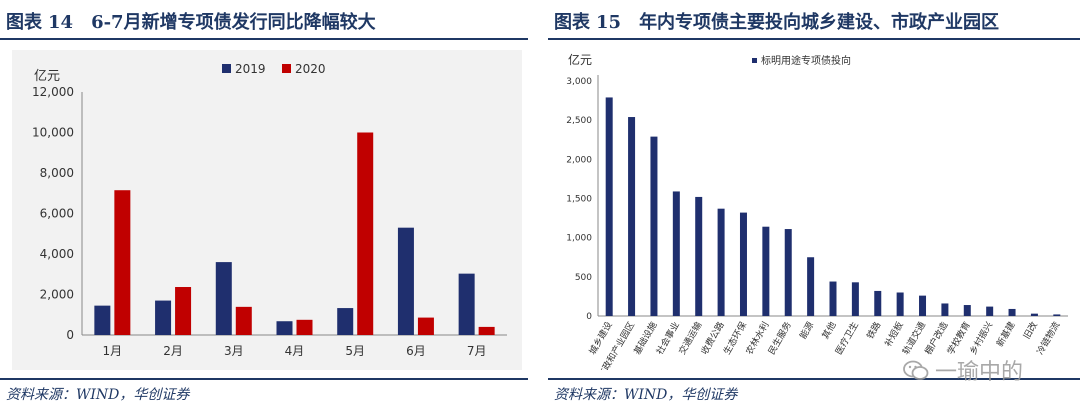 The width and height of the screenshot is (1080, 418). Describe the element at coordinates (579, 121) in the screenshot. I see `y-tick-label: 2,500` at that location.